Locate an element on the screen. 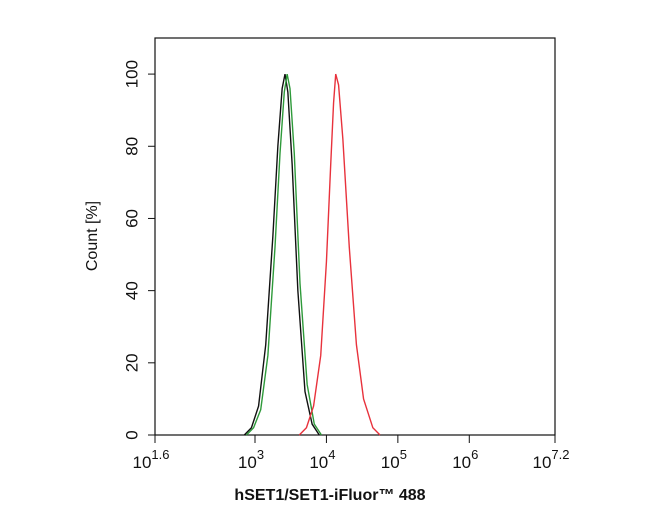  x-tick-exponent: 4 is located at coordinates (331, 454).